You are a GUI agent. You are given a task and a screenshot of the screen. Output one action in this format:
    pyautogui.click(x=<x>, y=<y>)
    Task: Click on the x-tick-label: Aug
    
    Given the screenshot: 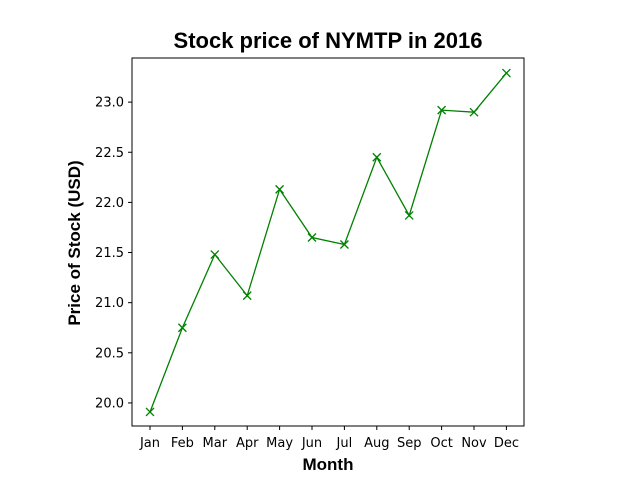 What is the action you would take?
    pyautogui.click(x=376, y=443)
    